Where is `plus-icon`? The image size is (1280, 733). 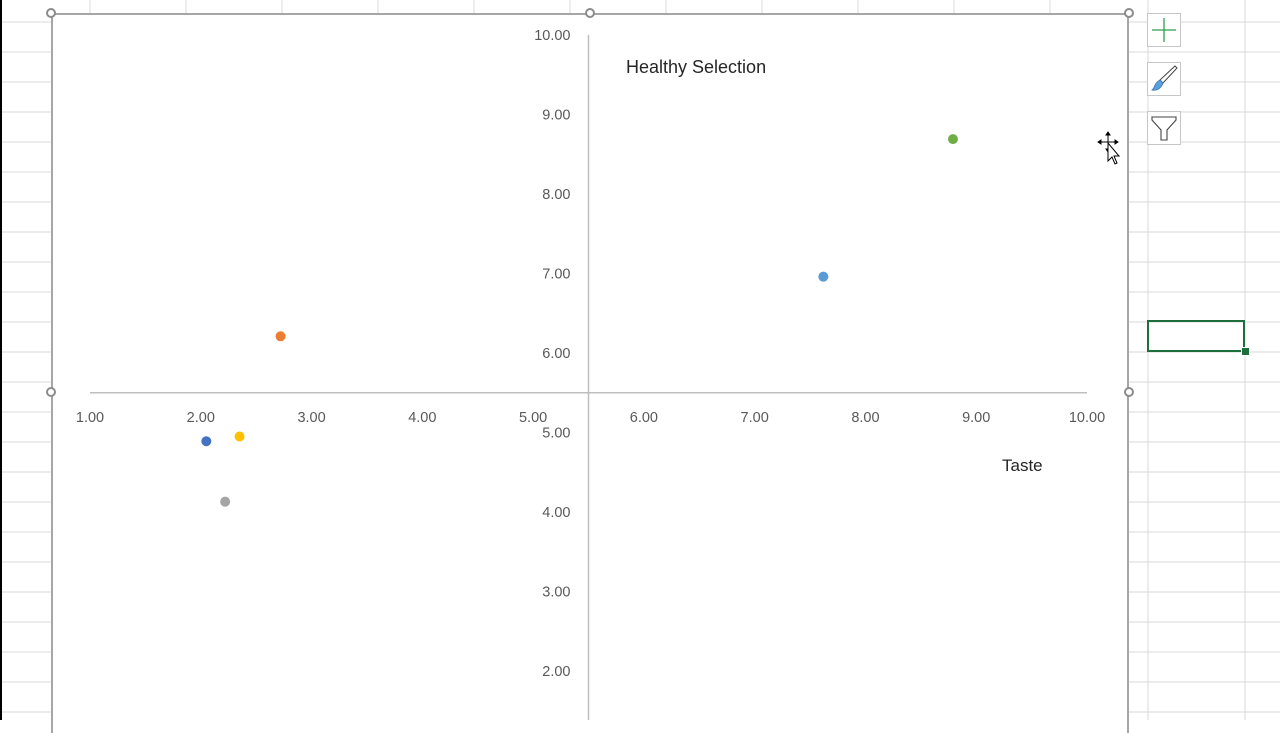
plus-icon is located at coordinates (1164, 30).